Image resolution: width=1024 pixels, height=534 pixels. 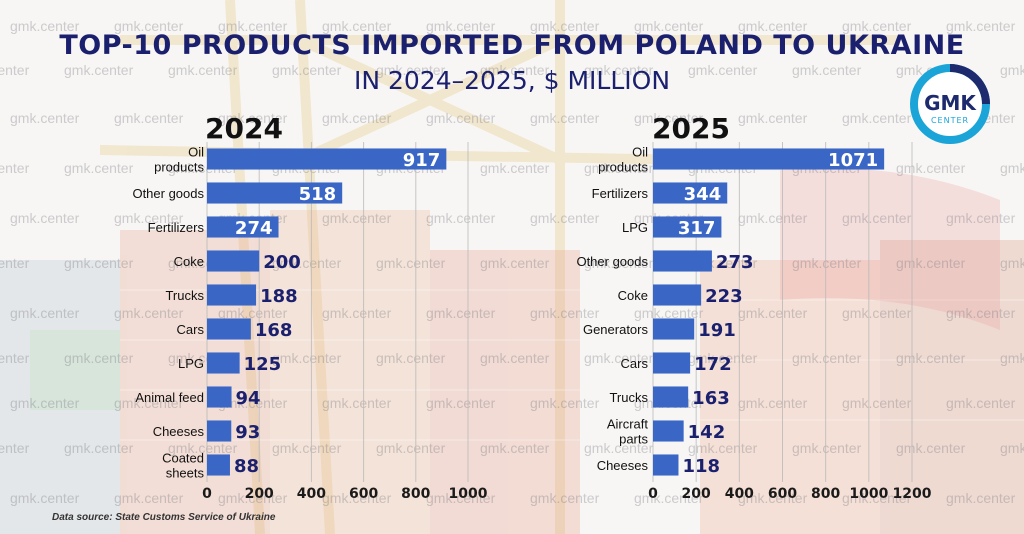 I want to click on value-label: 344, so click(x=703, y=194).